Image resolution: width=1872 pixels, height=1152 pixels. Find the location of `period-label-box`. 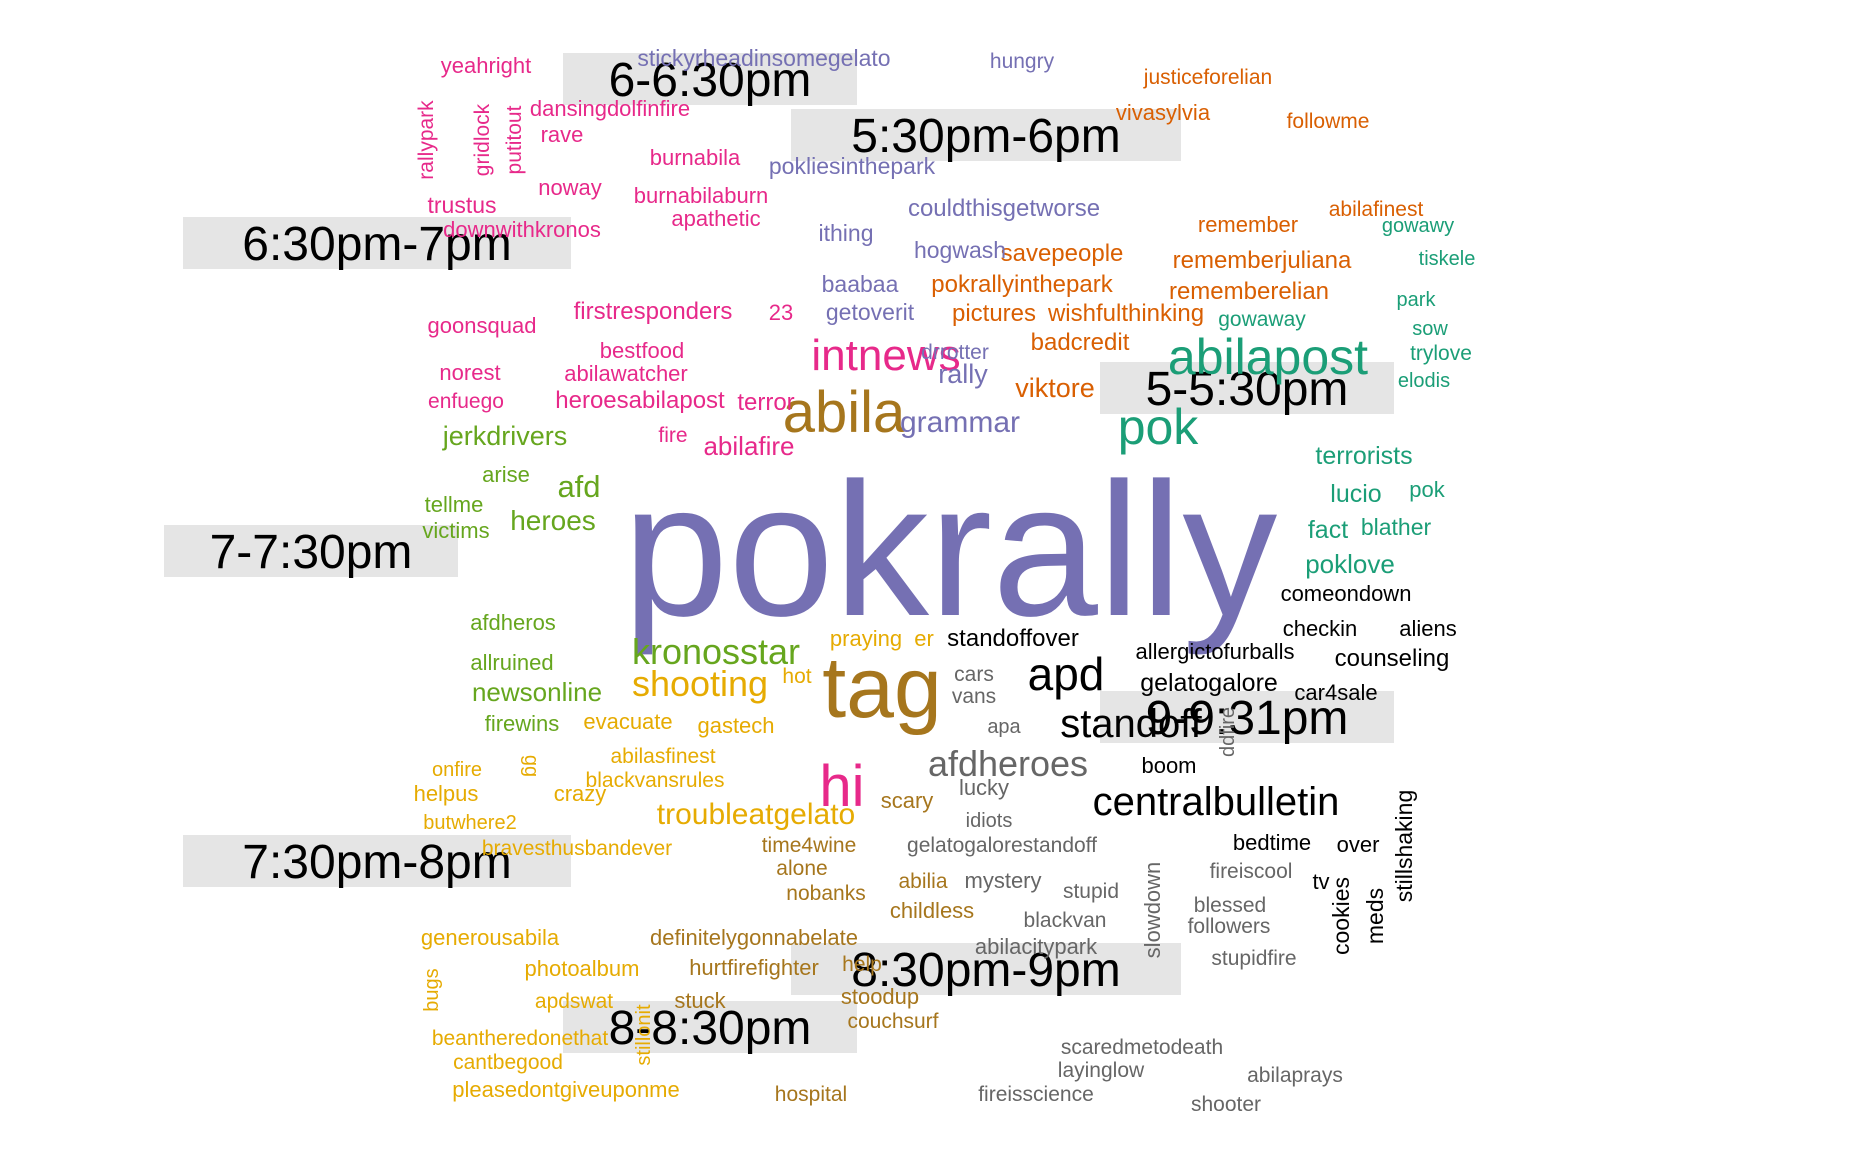

period-label-box is located at coordinates (377, 243).